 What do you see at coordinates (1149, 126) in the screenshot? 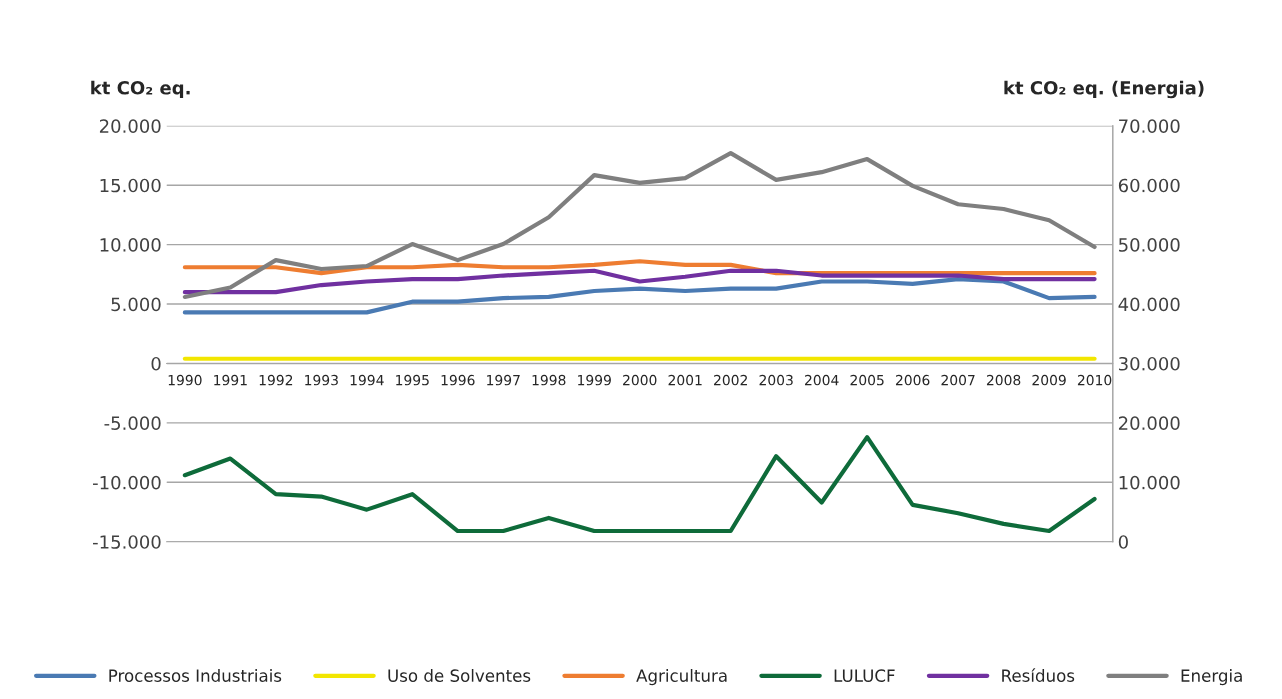
I see `y2-tick-label: 70.000` at bounding box center [1149, 126].